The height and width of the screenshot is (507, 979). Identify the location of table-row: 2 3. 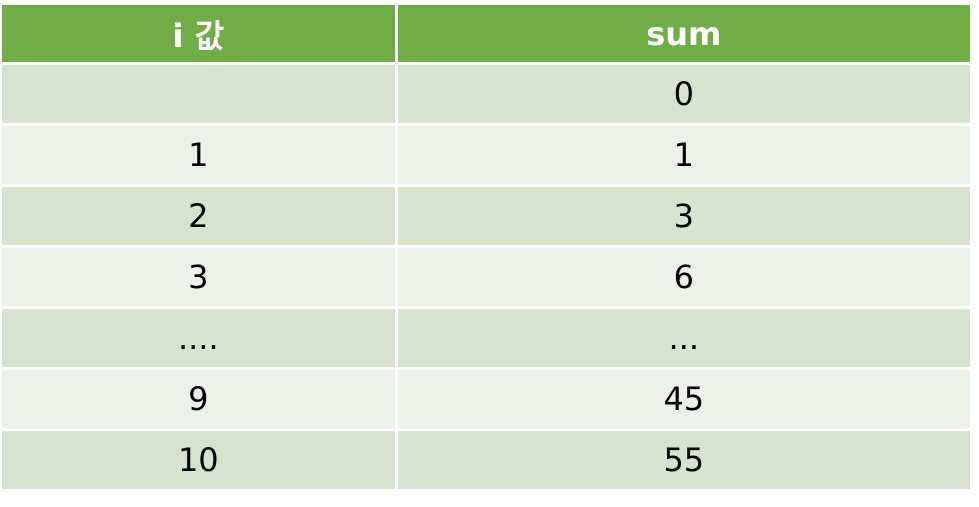
(486, 216).